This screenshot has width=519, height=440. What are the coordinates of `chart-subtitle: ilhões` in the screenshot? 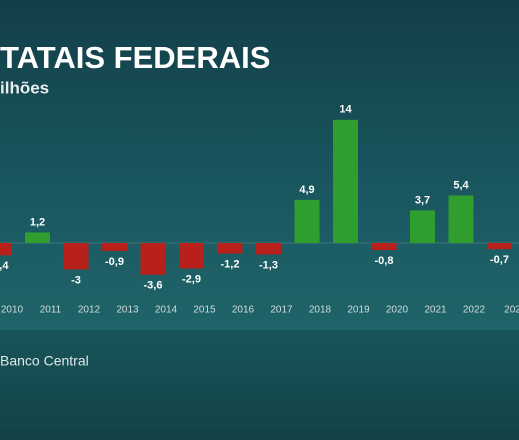 It's located at (24, 87).